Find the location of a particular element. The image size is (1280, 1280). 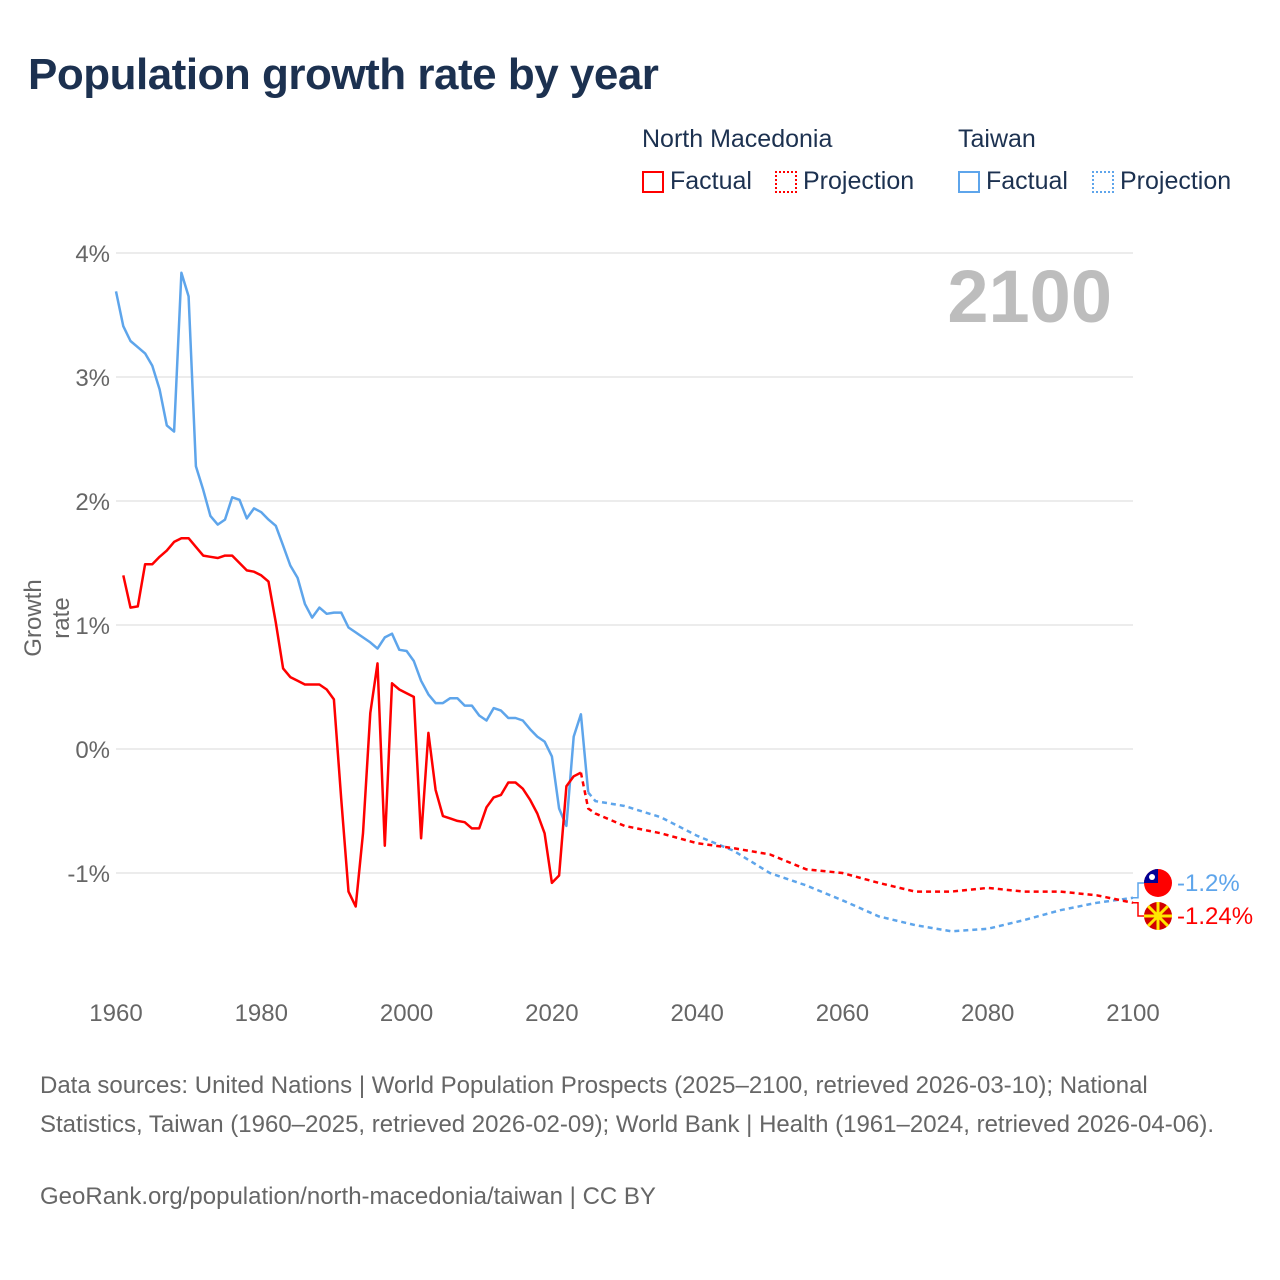

legend-tw-projection: Projection is located at coordinates (1161, 181).